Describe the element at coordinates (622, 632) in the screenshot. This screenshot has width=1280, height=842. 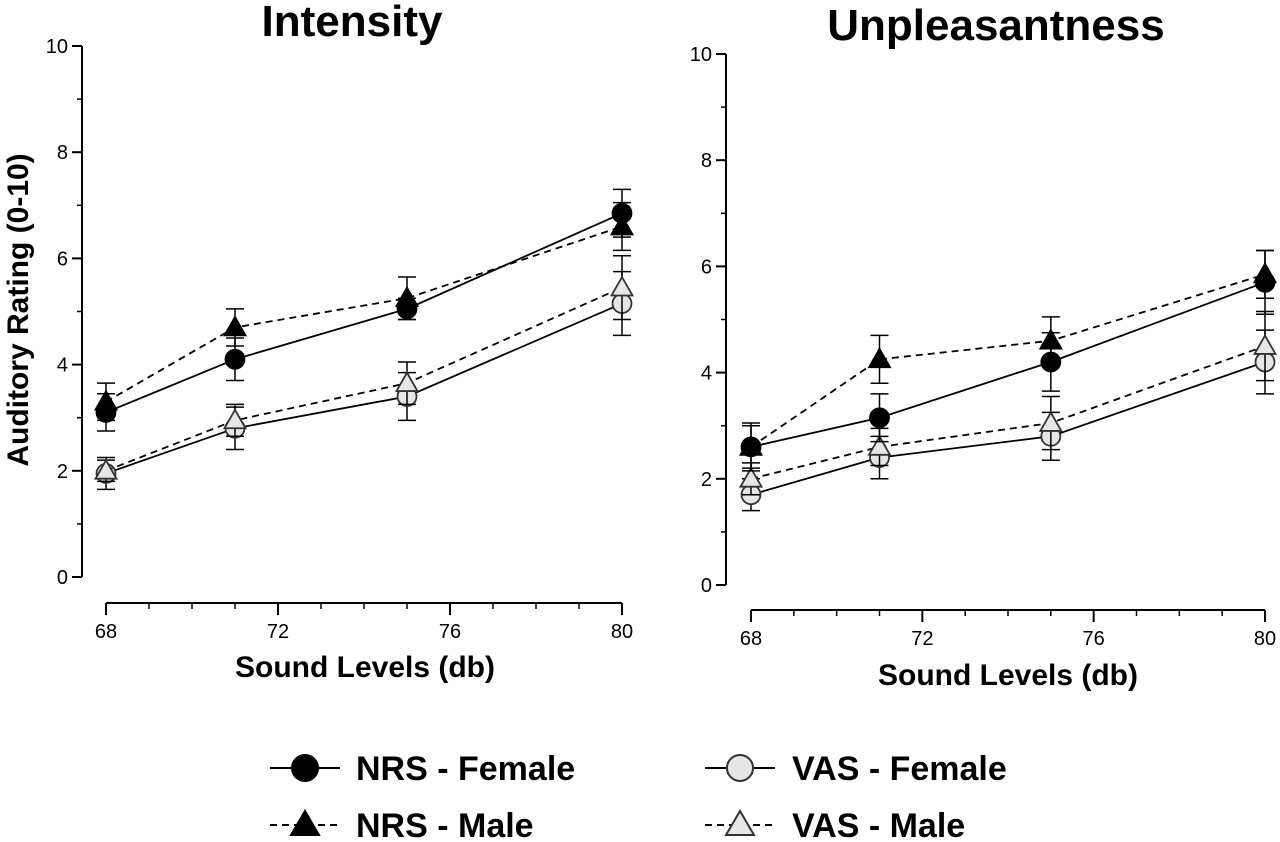
I see `x-tick-label-intensity: 80` at that location.